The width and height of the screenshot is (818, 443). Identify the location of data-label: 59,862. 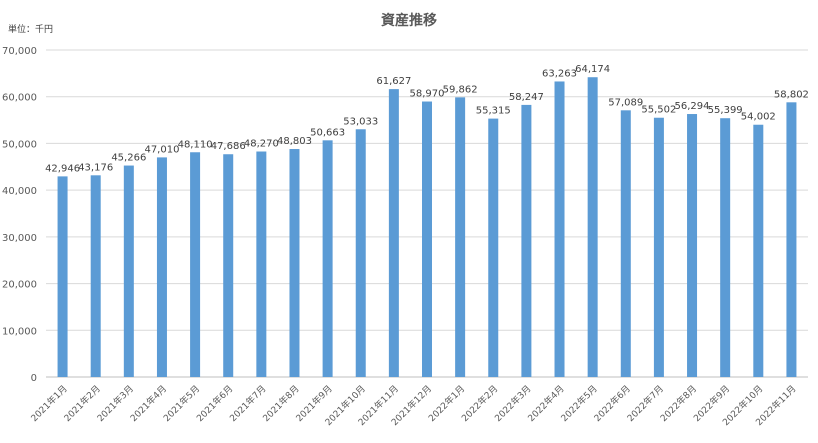
(460, 89).